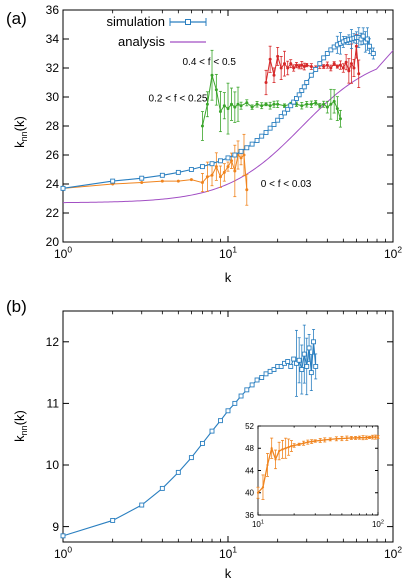 This screenshot has width=415, height=585. What do you see at coordinates (55, 527) in the screenshot?
I see `y-tick-label: 9` at bounding box center [55, 527].